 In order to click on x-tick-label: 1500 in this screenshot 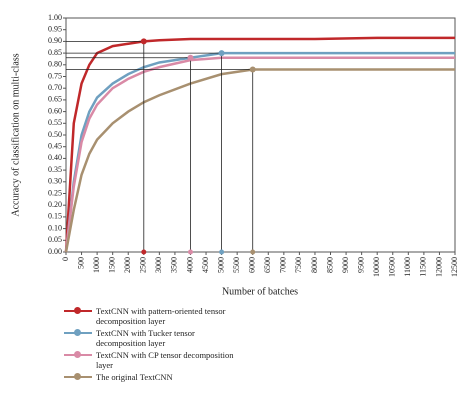, I will do `click(112, 265)`.